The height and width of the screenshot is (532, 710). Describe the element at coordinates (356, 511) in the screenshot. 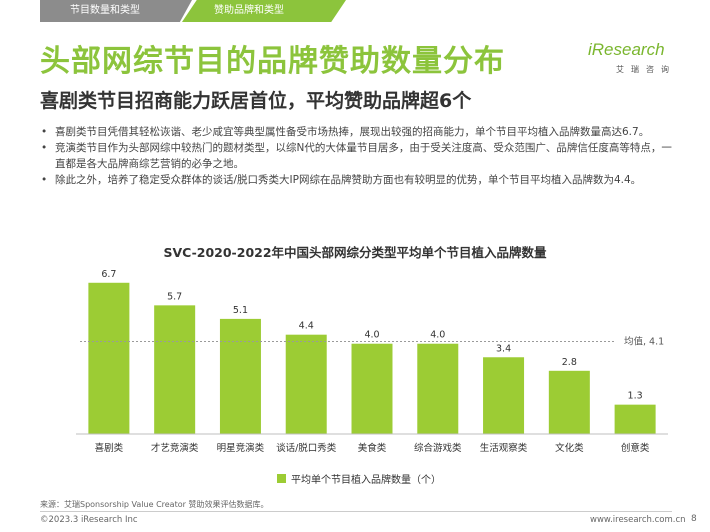

I see `footer-divider` at that location.